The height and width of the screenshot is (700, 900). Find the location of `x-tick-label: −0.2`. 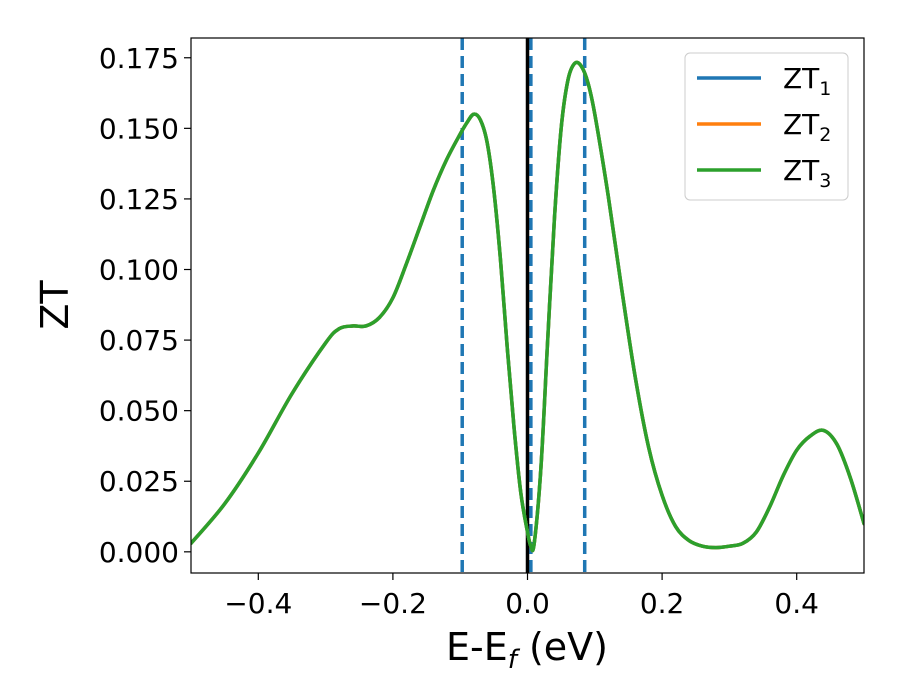

x-tick-label: −0.2 is located at coordinates (393, 603).